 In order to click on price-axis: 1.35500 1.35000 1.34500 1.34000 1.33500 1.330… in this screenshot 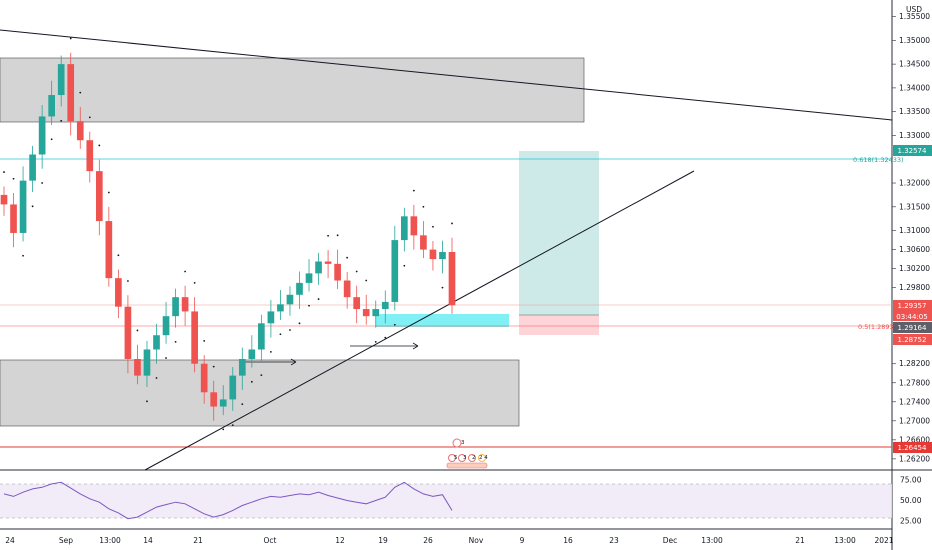, I will do `click(911, 237)`.